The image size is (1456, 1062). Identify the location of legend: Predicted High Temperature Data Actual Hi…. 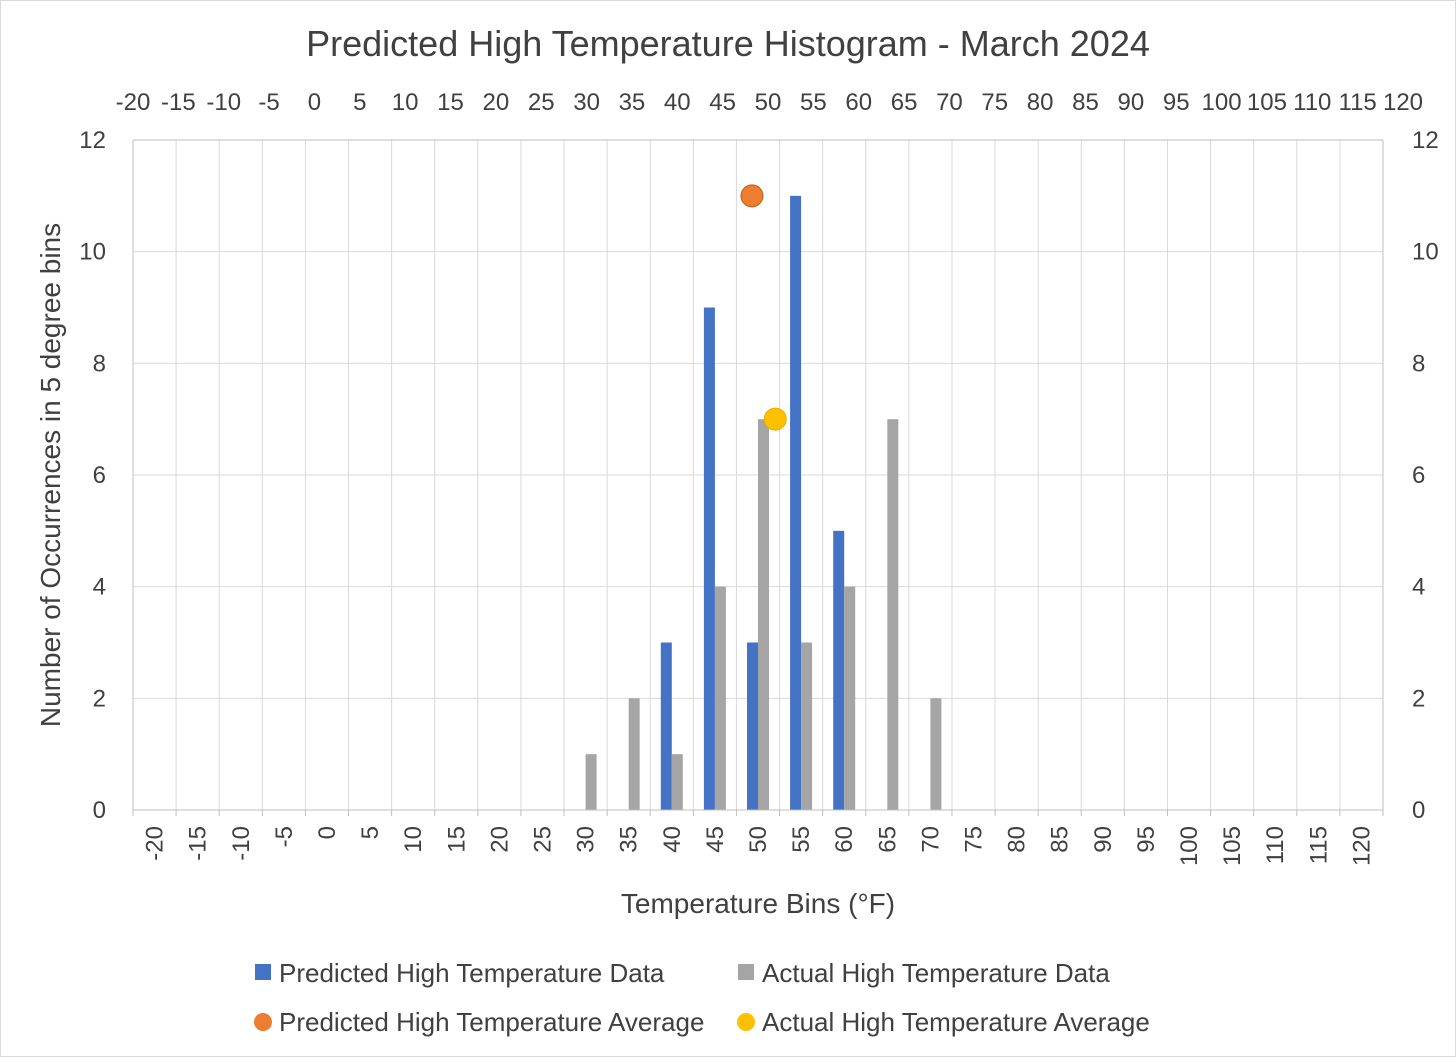
(702, 997).